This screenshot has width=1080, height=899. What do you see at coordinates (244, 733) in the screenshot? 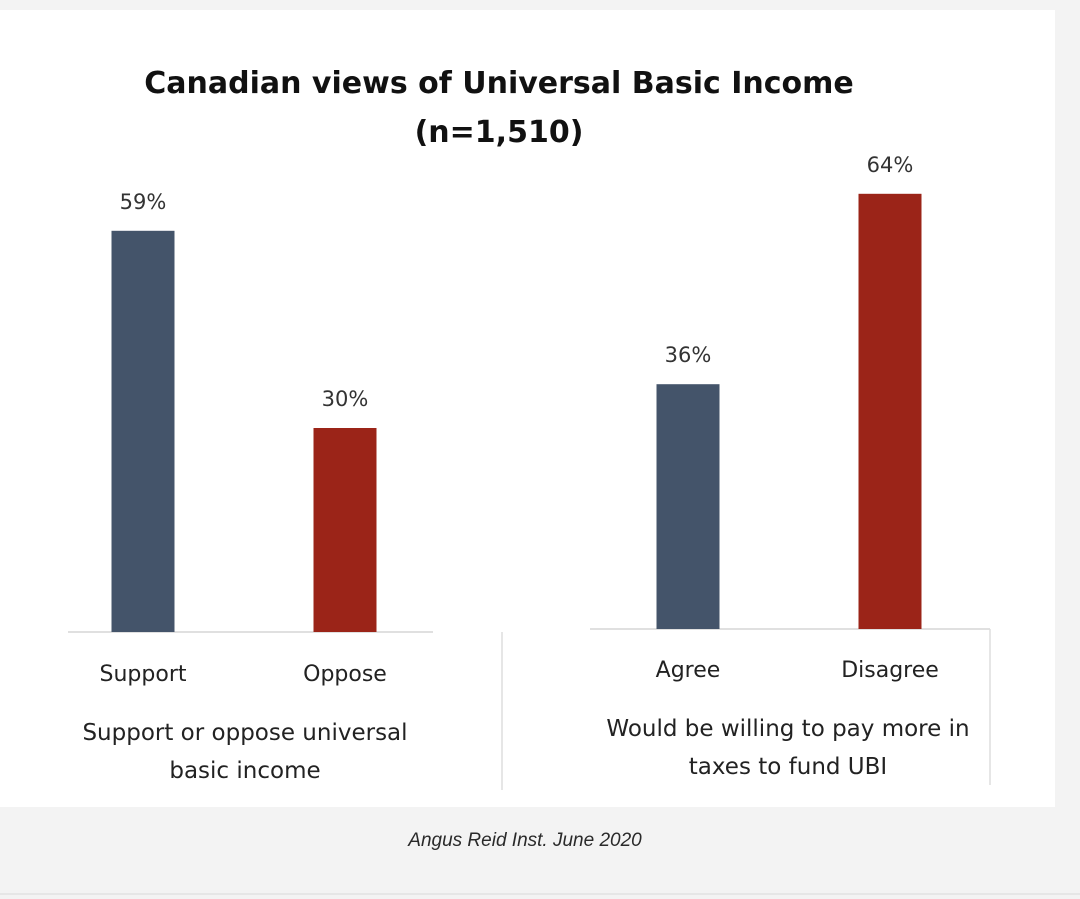
I see `panel-caption-line: Support or oppose universal` at bounding box center [244, 733].